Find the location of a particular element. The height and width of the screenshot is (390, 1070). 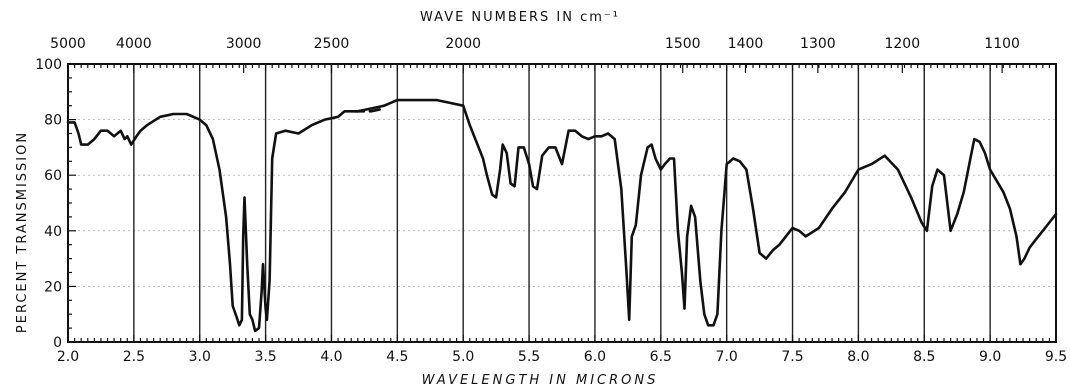

x-tick-label: 5.0 is located at coordinates (463, 357).